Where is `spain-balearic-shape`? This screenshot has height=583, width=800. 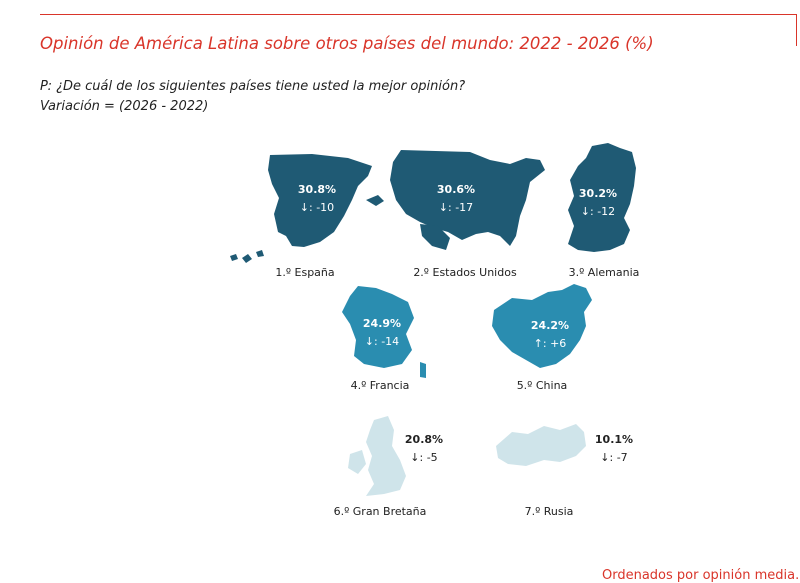 spain-balearic-shape is located at coordinates (375, 200).